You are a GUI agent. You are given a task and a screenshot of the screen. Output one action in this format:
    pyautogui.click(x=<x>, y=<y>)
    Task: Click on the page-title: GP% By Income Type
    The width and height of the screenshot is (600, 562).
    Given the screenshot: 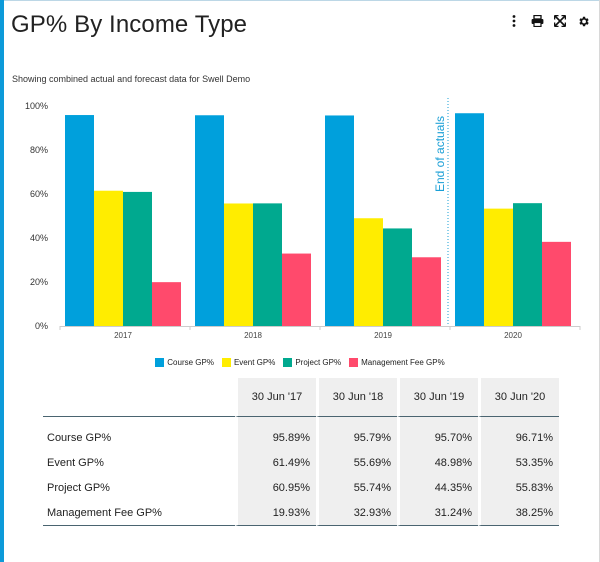 What is the action you would take?
    pyautogui.click(x=129, y=24)
    